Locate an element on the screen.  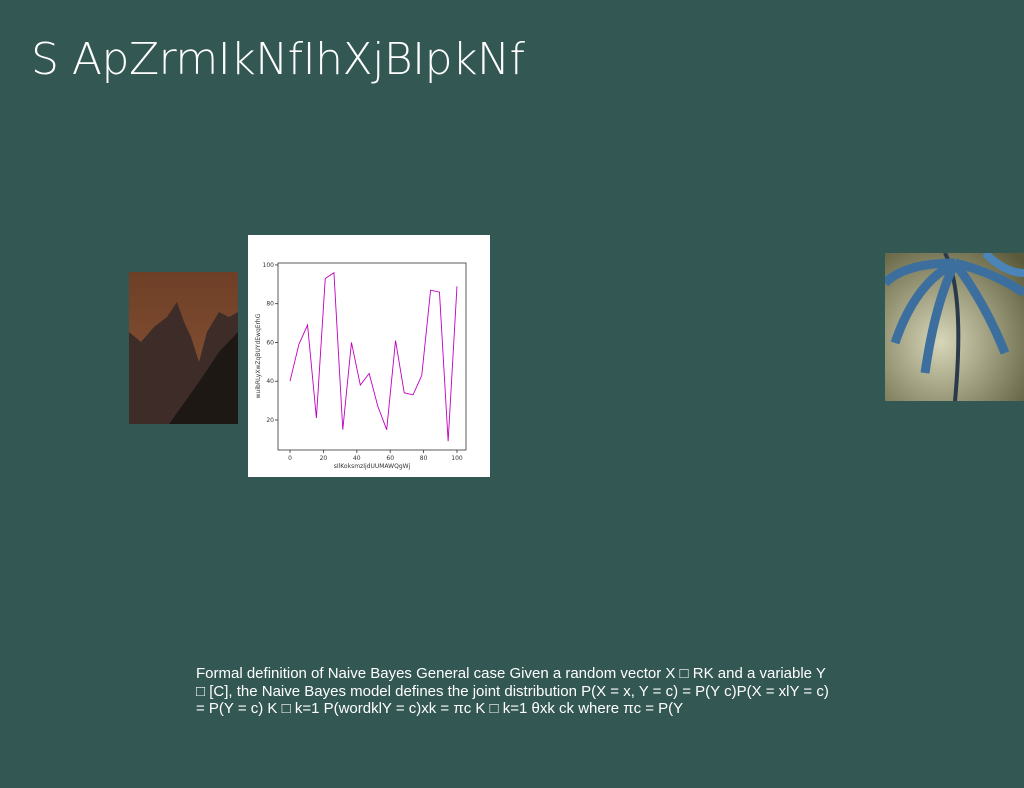
y-tick-label: 100 is located at coordinates (269, 265).